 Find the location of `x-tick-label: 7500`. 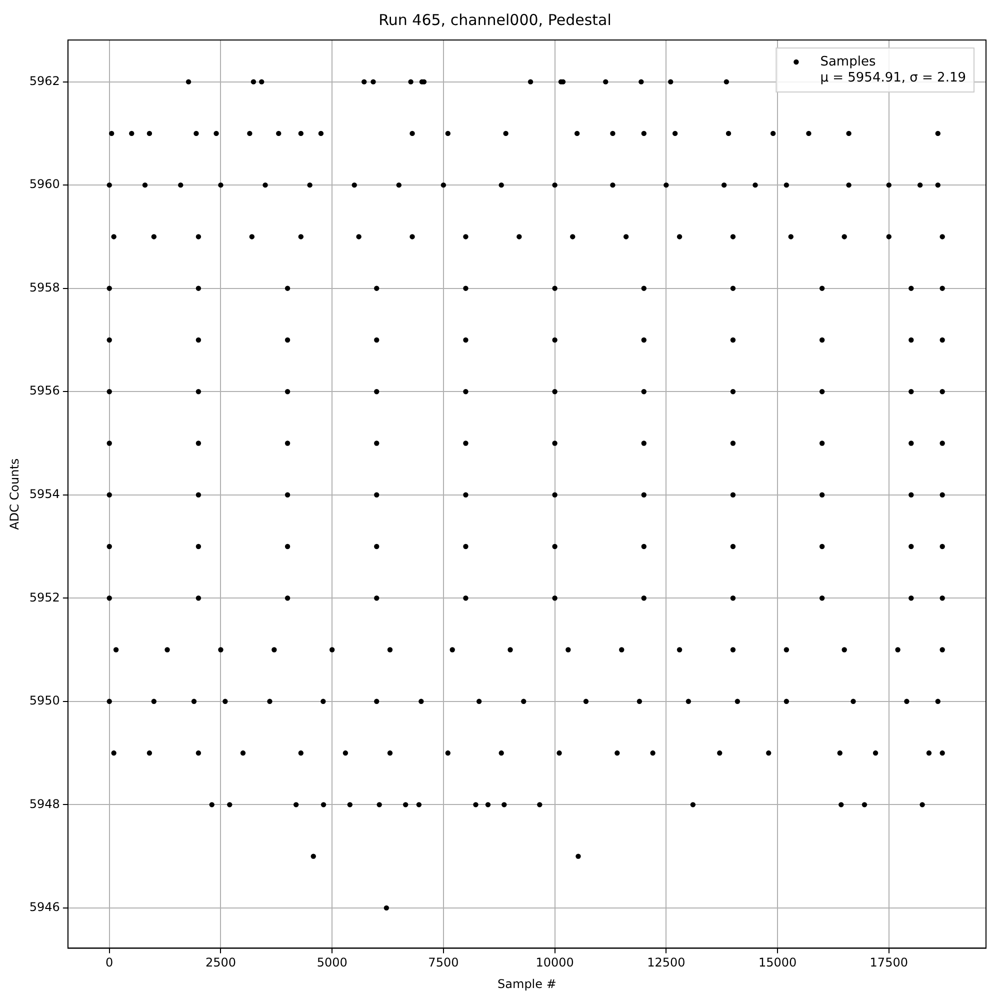

x-tick-label: 7500 is located at coordinates (443, 963).